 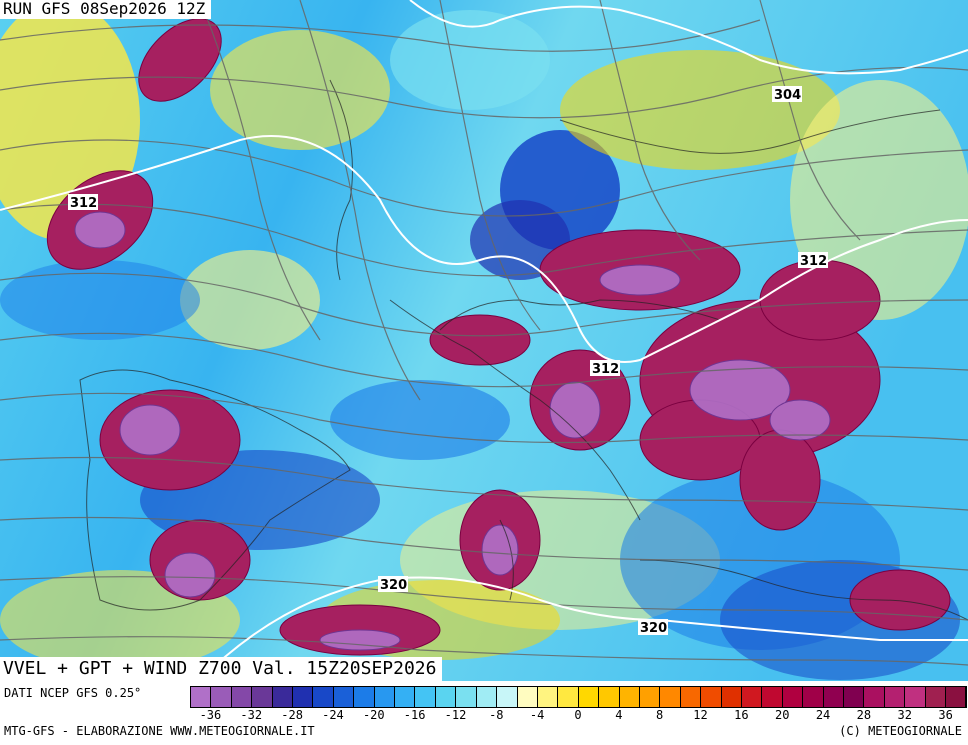 I want to click on contour-label-312-west: 312, so click(x=83, y=203).